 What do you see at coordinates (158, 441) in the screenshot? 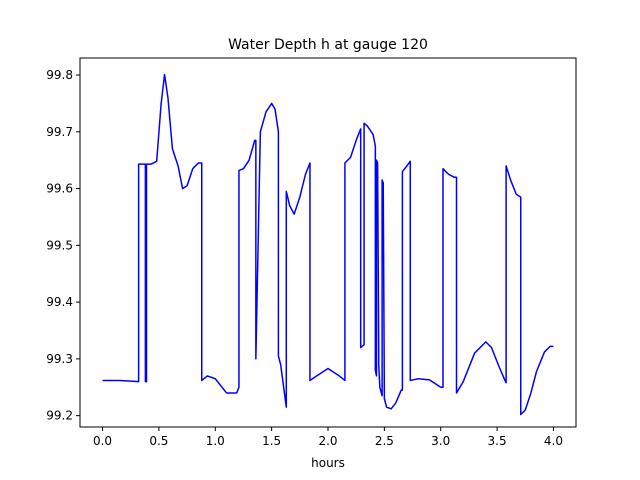
I see `x-tick-label: 0.5` at bounding box center [158, 441].